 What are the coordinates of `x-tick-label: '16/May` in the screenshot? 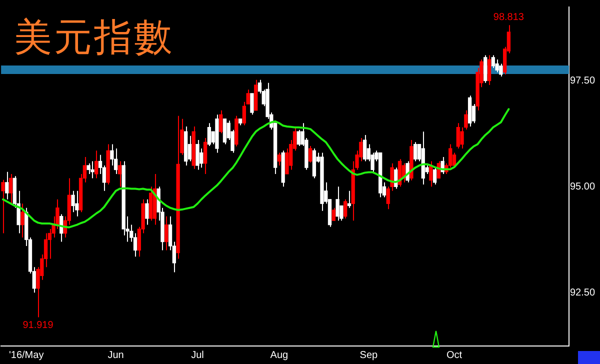 It's located at (26, 355).